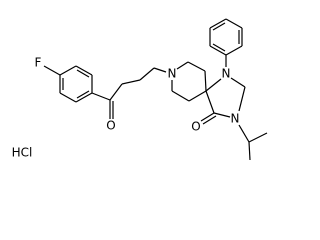 This screenshot has height=240, width=320. Describe the element at coordinates (22, 153) in the screenshot. I see `salt-label: HCl` at that location.